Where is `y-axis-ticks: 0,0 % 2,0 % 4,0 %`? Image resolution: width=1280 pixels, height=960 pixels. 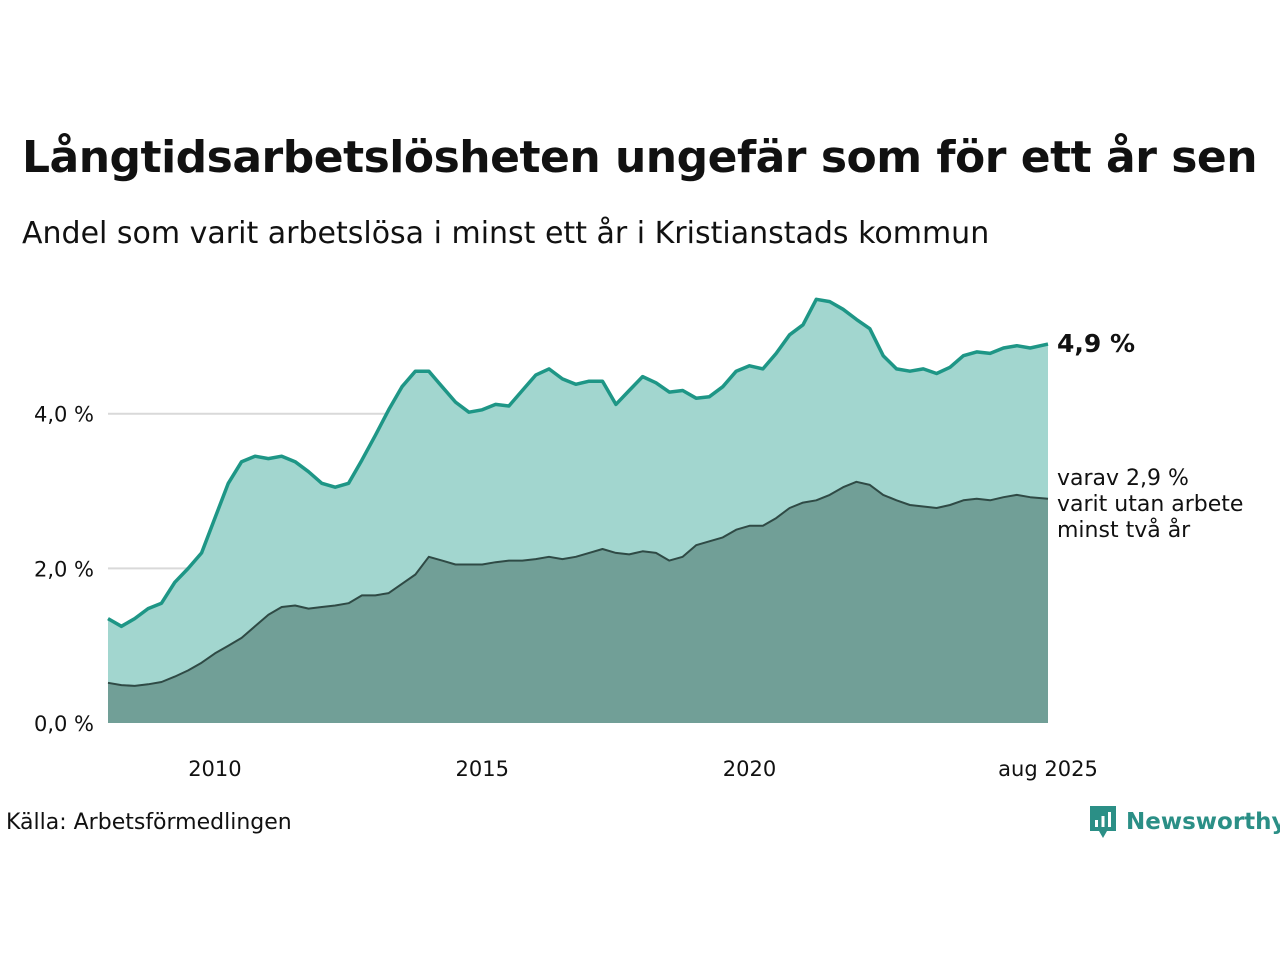 y-axis-ticks: 0,0 % 2,0 % 4,0 % is located at coordinates (64, 569).